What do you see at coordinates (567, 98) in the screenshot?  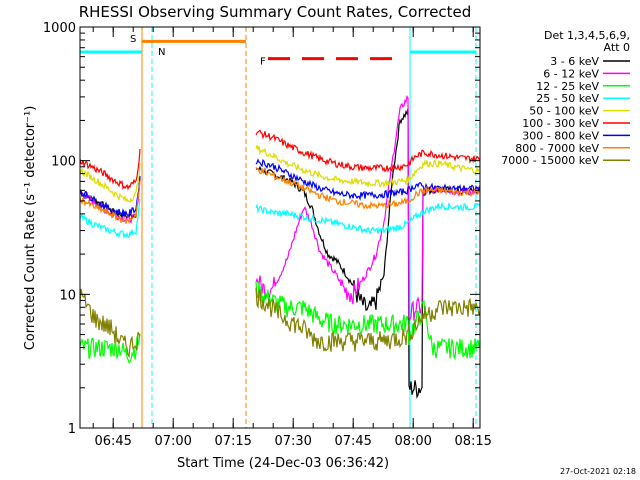 I see `legend-label-3: 25 - 50 keV` at bounding box center [567, 98].